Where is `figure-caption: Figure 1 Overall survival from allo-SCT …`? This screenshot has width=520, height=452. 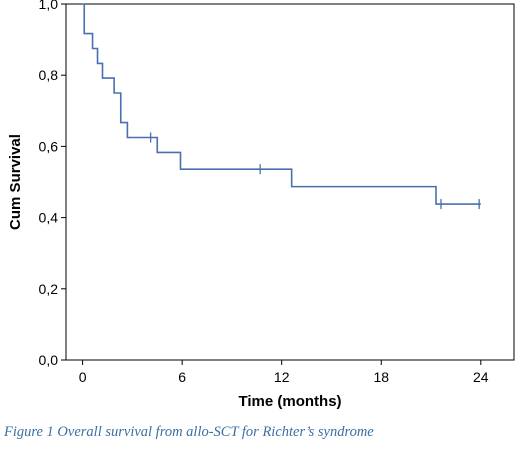
figure-caption: Figure 1 Overall survival from allo-SCT … is located at coordinates (189, 432).